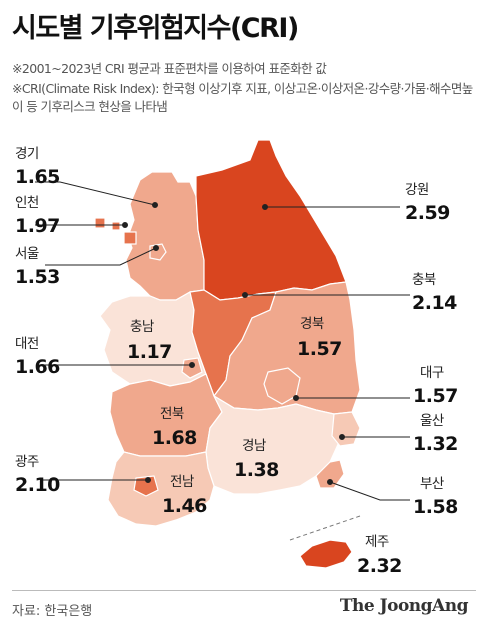 The image size is (488, 635). I want to click on label-chungnam-value: 1.17, so click(149, 352).